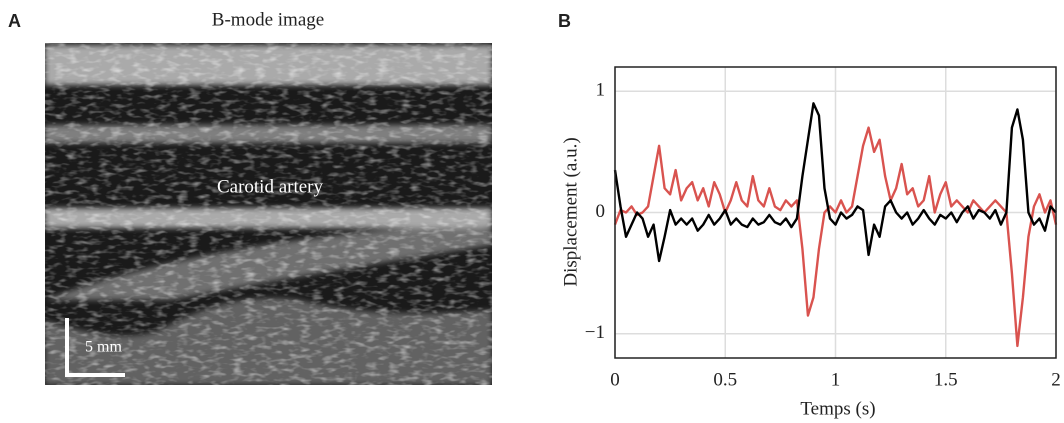 The height and width of the screenshot is (423, 1064). Describe the element at coordinates (946, 379) in the screenshot. I see `x-tick-label: 1.5` at that location.